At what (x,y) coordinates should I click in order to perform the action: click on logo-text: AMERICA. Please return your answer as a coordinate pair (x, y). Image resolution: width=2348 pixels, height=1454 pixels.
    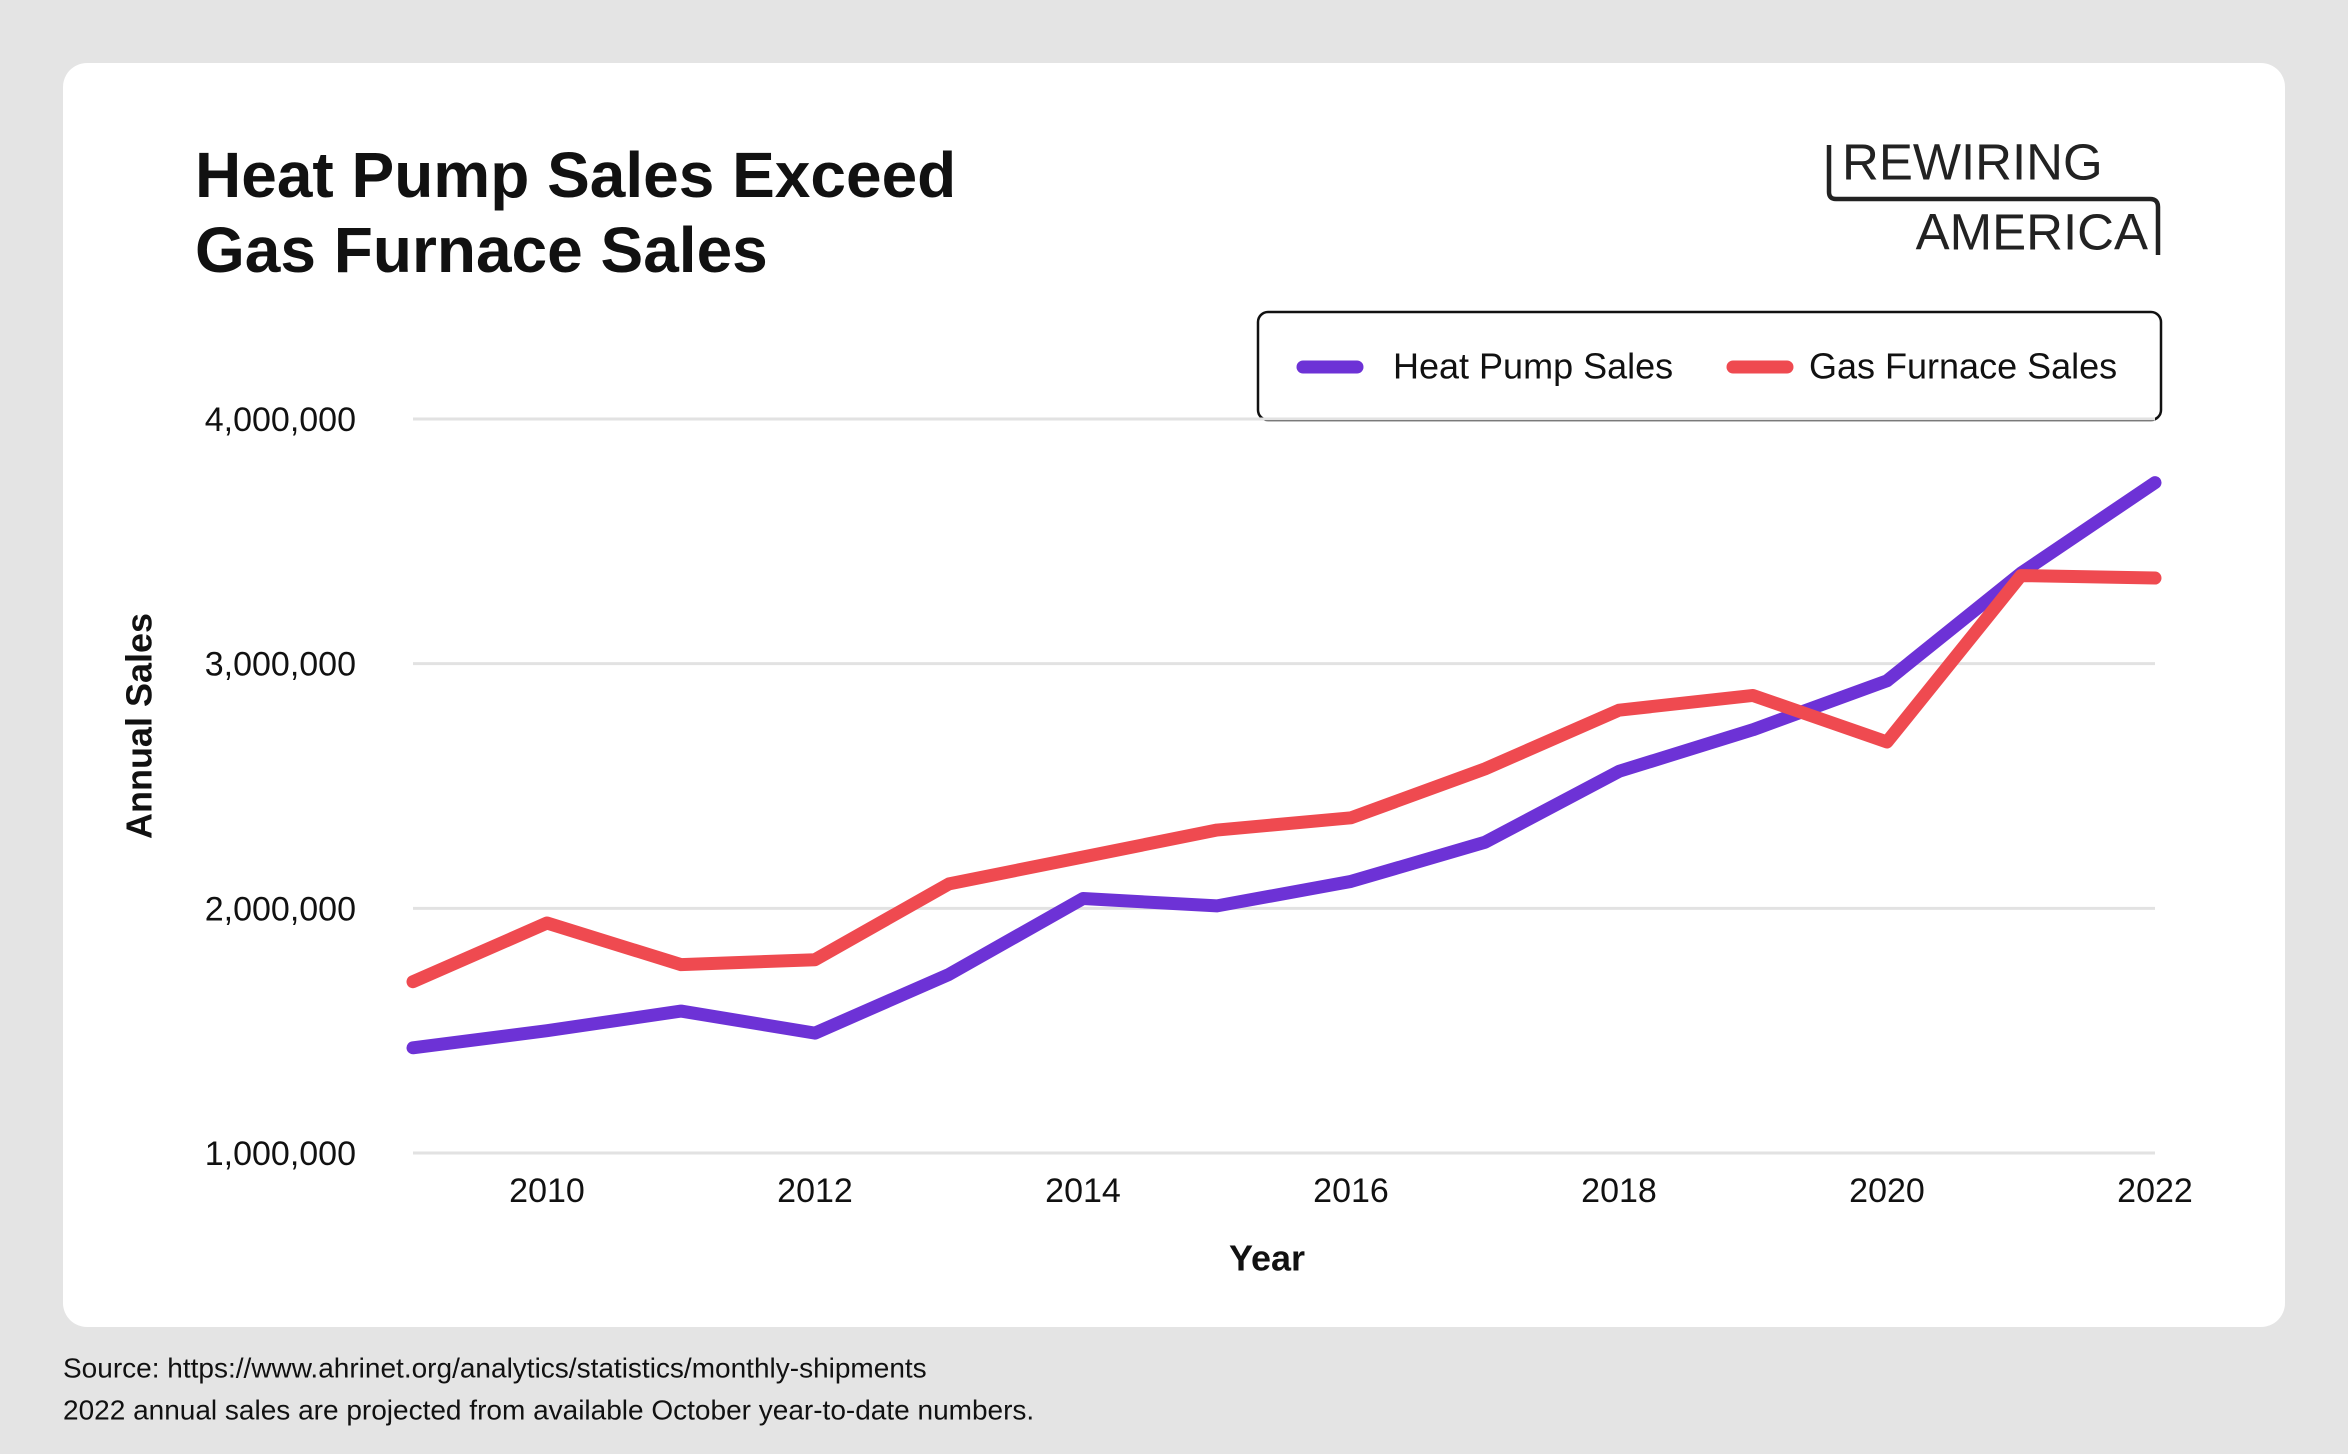
    Looking at the image, I should click on (2032, 231).